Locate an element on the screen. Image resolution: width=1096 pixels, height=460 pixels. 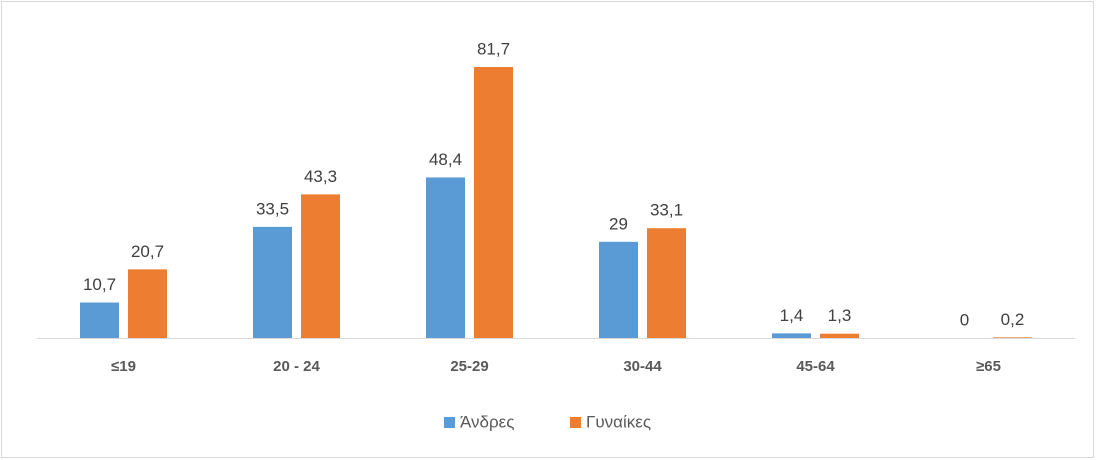
data-label: 20,7 is located at coordinates (147, 251).